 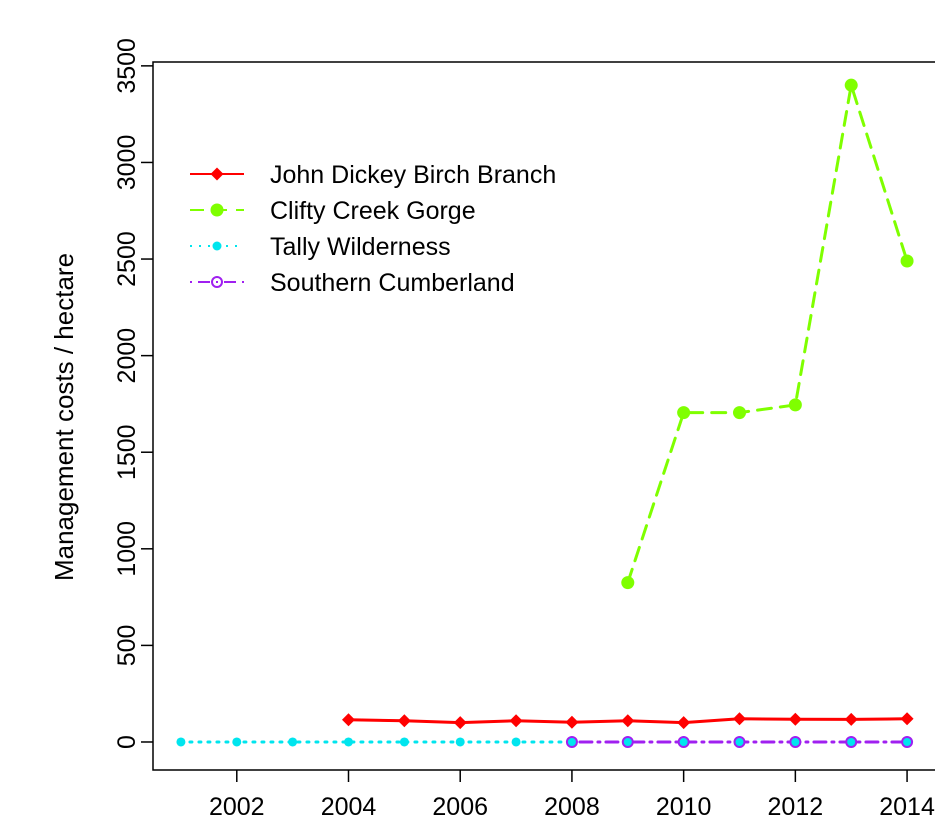 What do you see at coordinates (360, 247) in the screenshot?
I see `legend-label: Tally Wilderness` at bounding box center [360, 247].